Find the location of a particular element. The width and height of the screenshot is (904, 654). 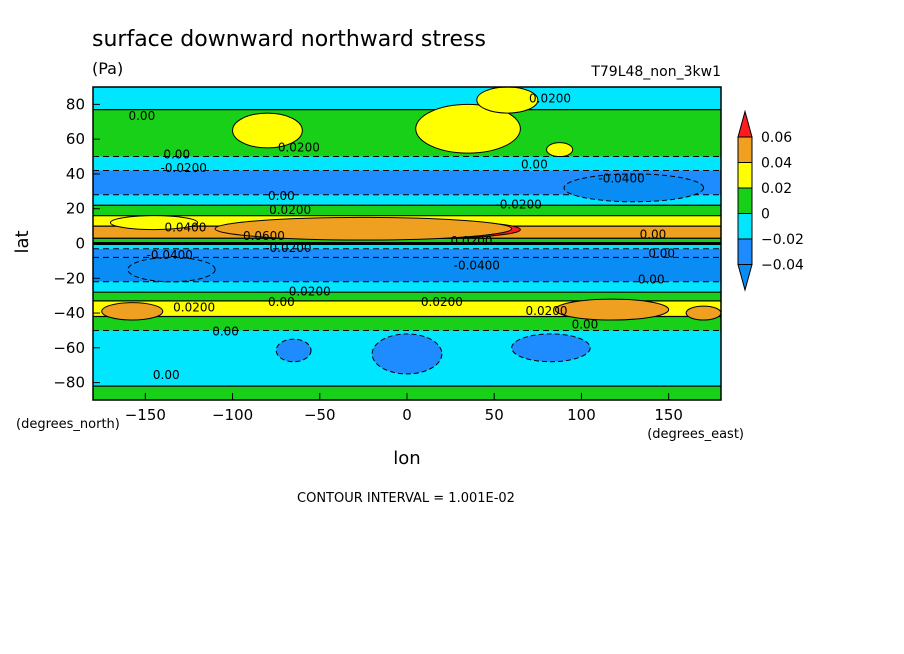

chart-title: surface downward northward stress is located at coordinates (289, 39).